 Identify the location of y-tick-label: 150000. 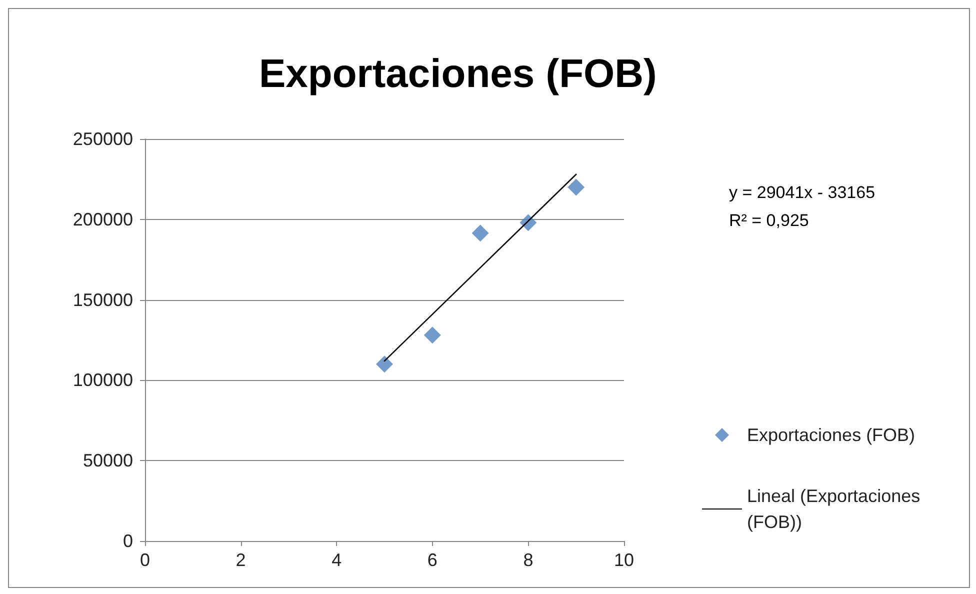
(102, 300).